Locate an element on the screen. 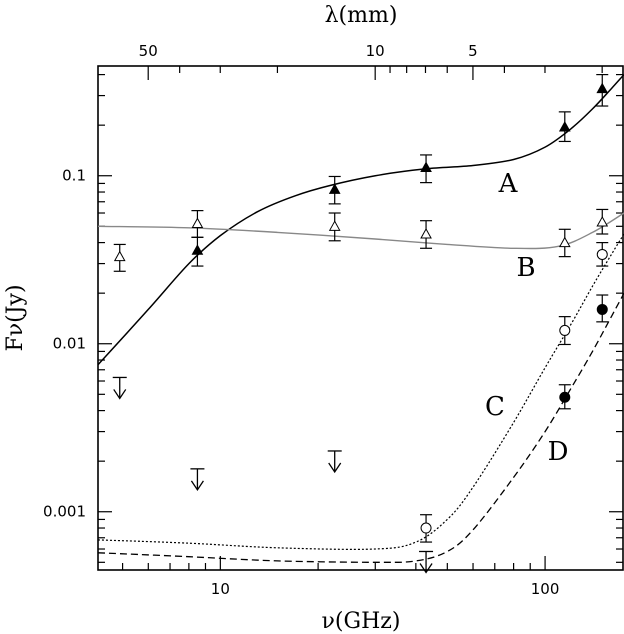 Image resolution: width=624 pixels, height=634 pixels. x-axis-title: ν(GHz) is located at coordinates (361, 621).